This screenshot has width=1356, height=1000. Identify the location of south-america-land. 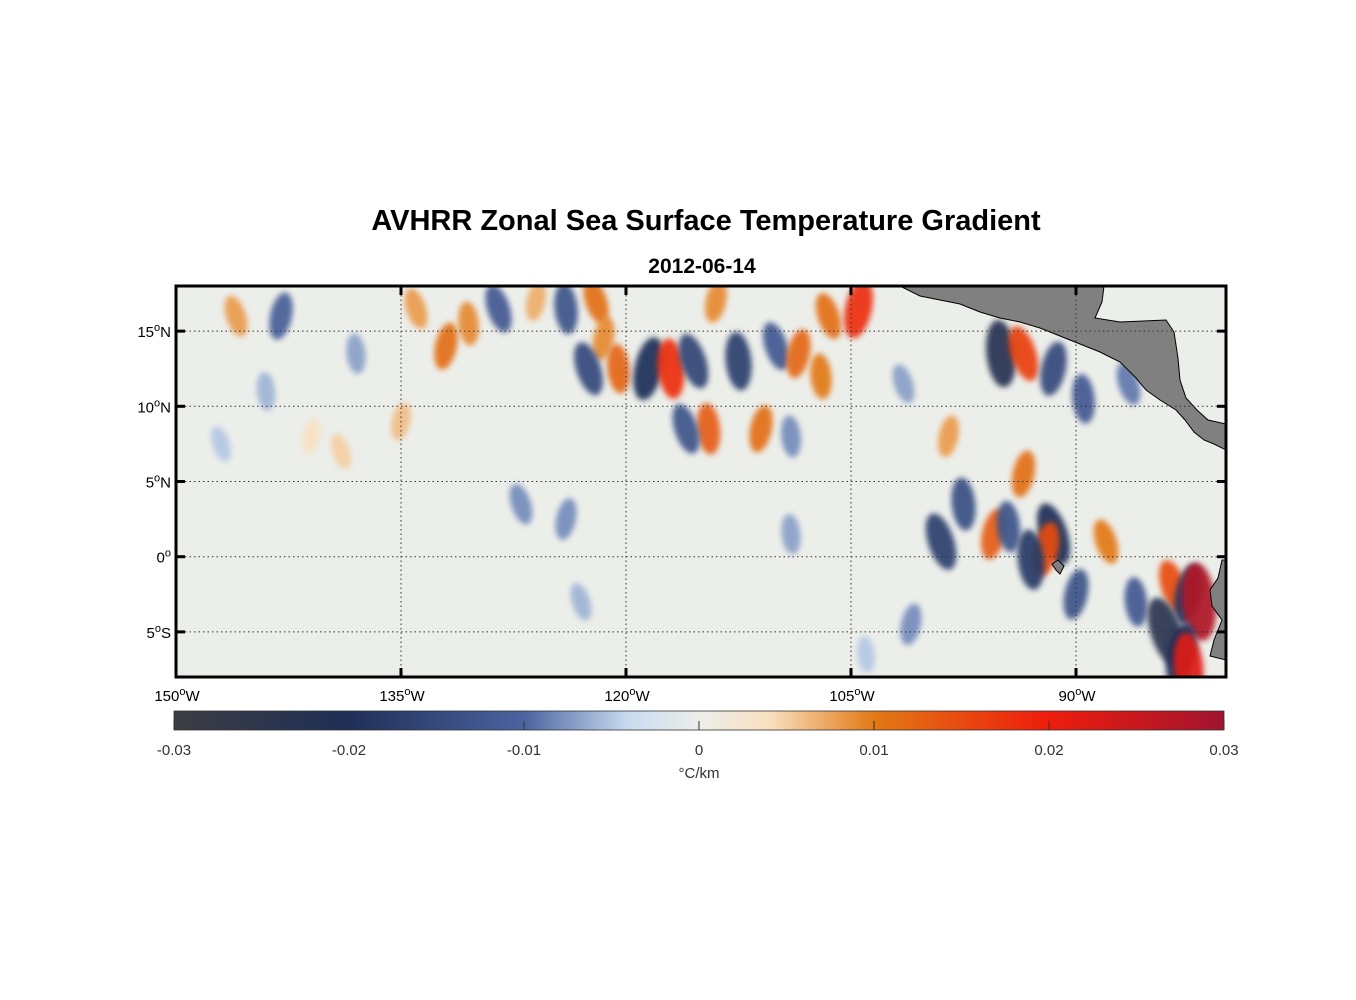
(1217, 610).